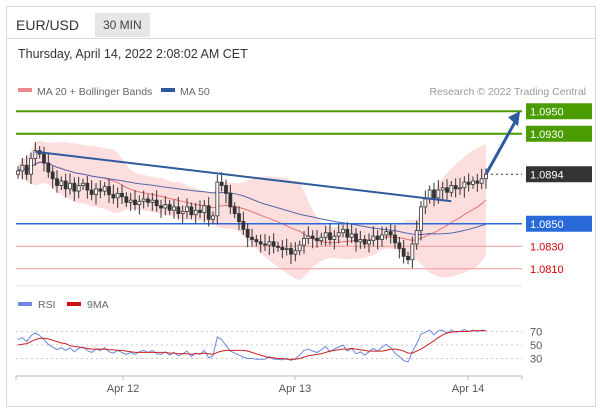  What do you see at coordinates (74, 304) in the screenshot?
I see `rsi-ma-legend-swatch` at bounding box center [74, 304].